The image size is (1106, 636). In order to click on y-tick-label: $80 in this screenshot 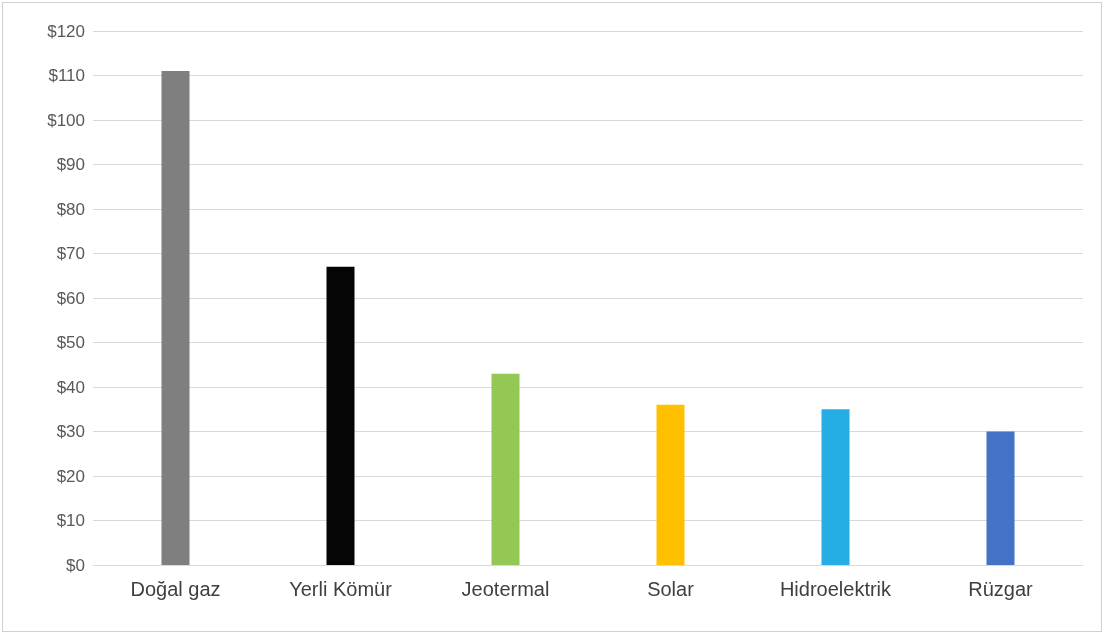, I will do `click(70, 209)`.